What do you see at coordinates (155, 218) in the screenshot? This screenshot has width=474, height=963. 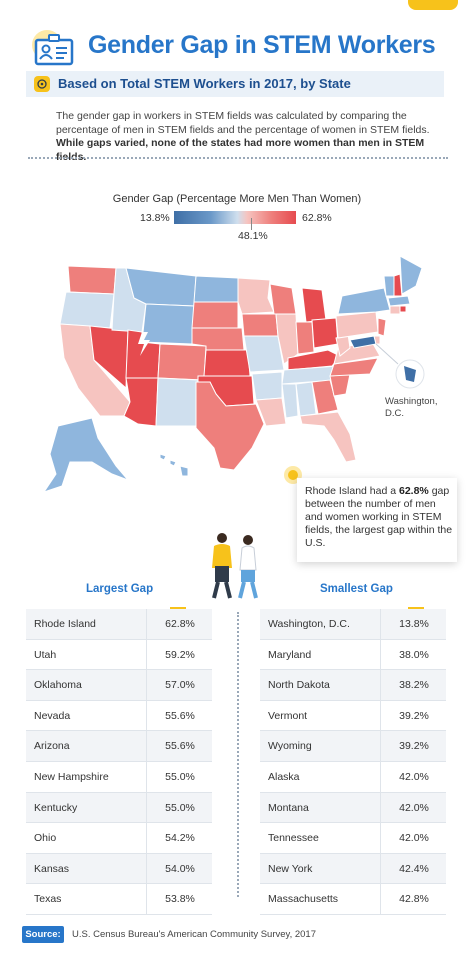 I see `legend-min-label: 13.8%` at bounding box center [155, 218].